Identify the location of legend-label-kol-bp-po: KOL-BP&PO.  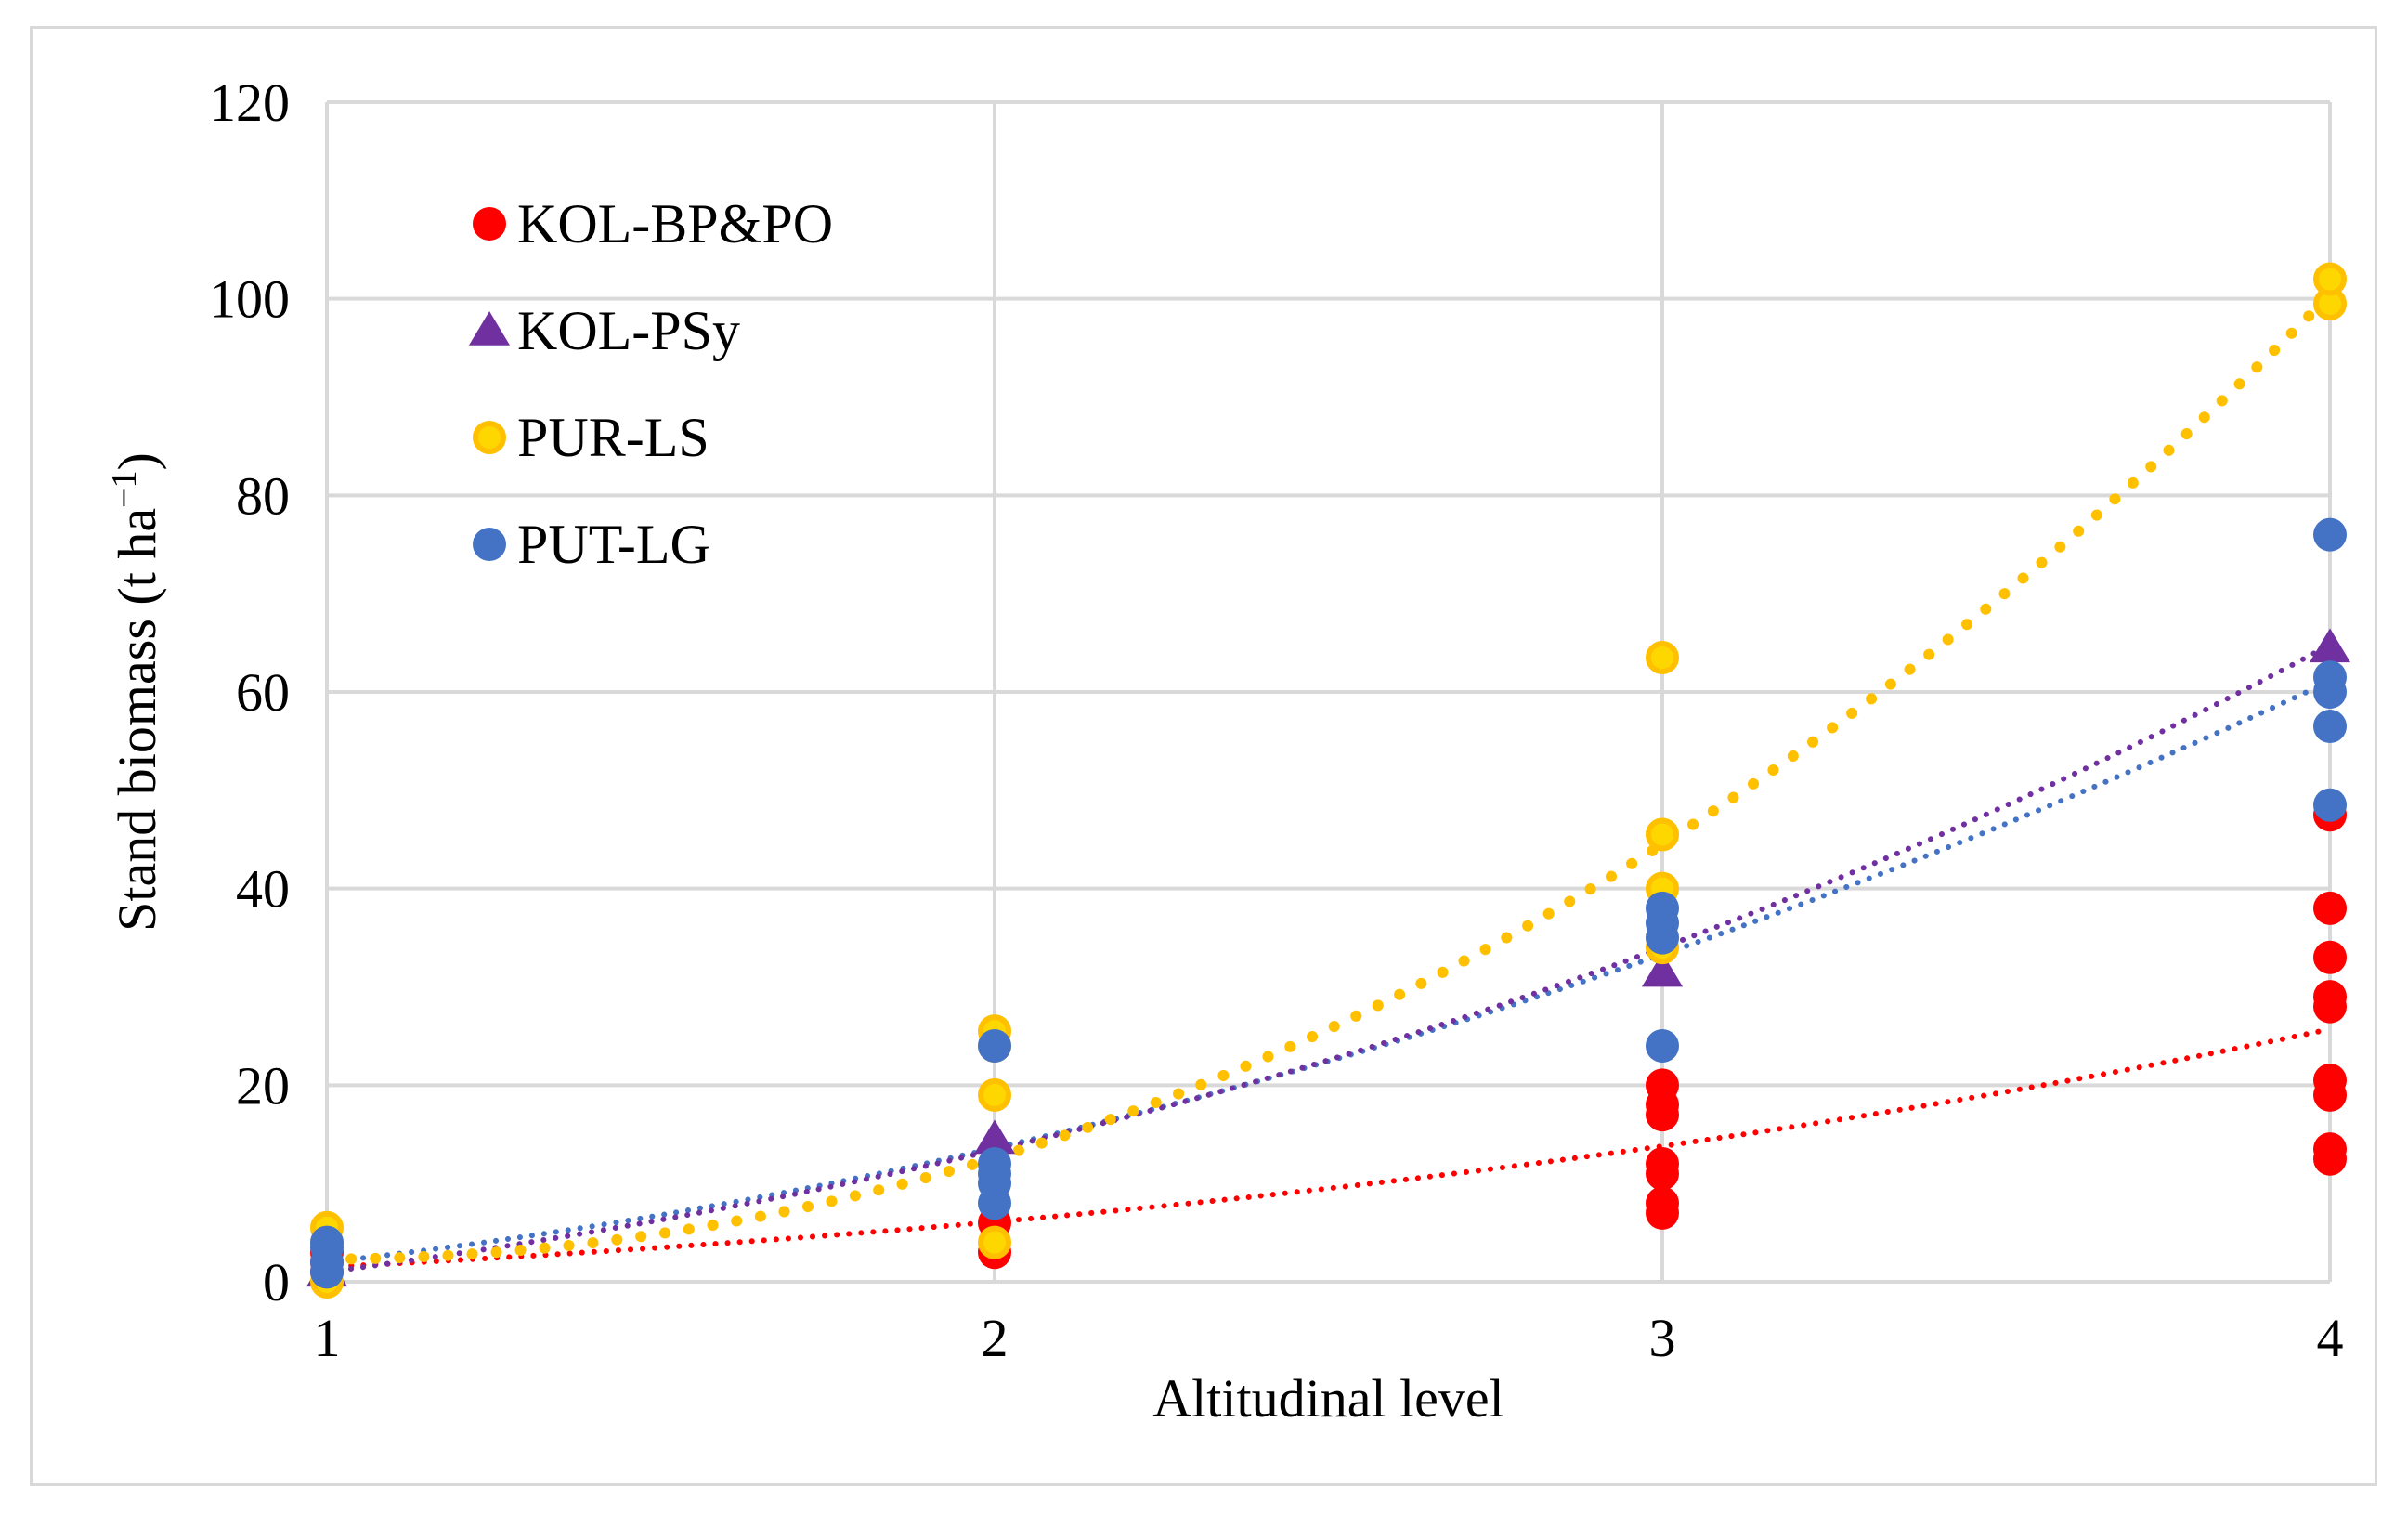
(675, 224).